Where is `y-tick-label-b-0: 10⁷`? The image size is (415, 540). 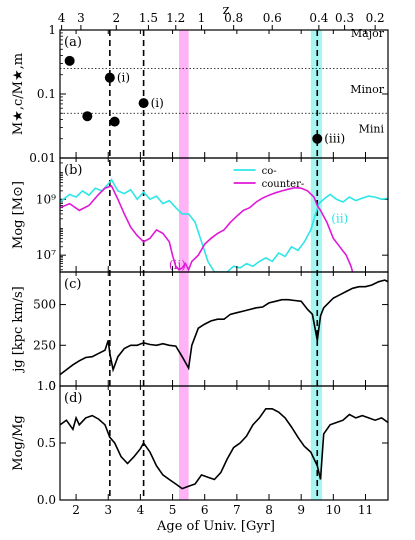
y-tick-label-b-0: 10⁷ is located at coordinates (46, 255).